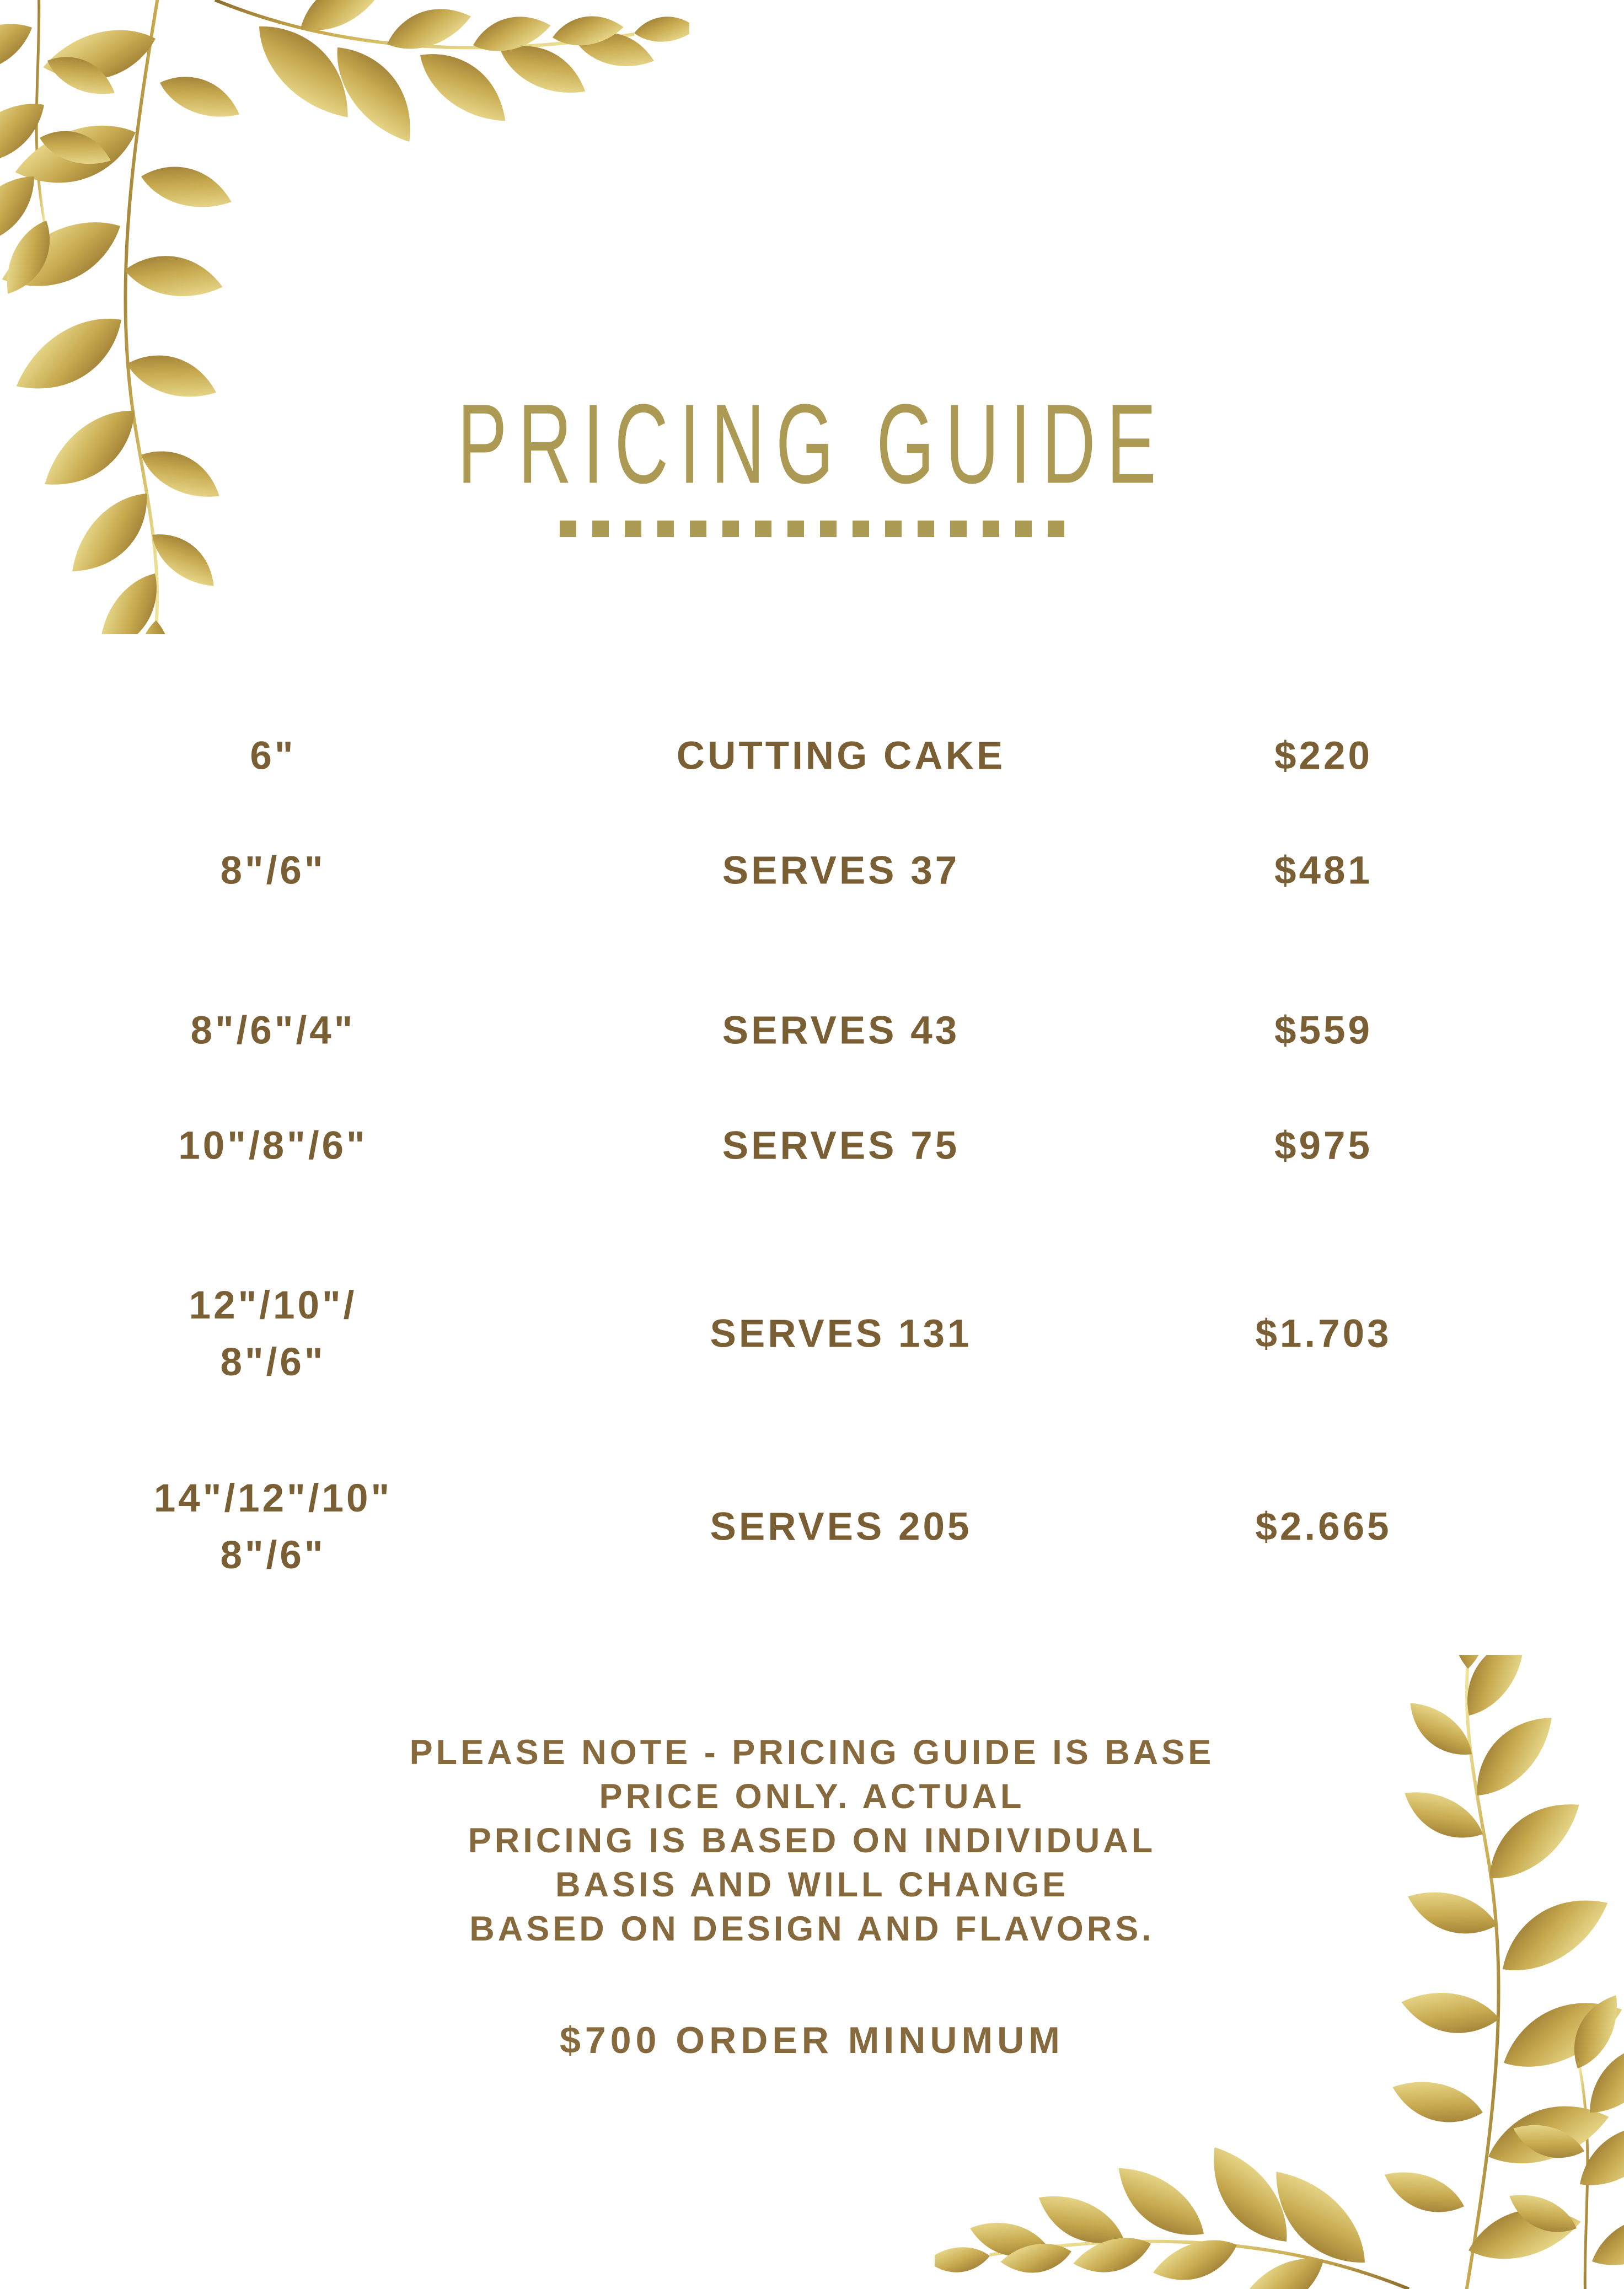 This screenshot has width=1624, height=2289. I want to click on row-4-serves: SERVES 75, so click(841, 1146).